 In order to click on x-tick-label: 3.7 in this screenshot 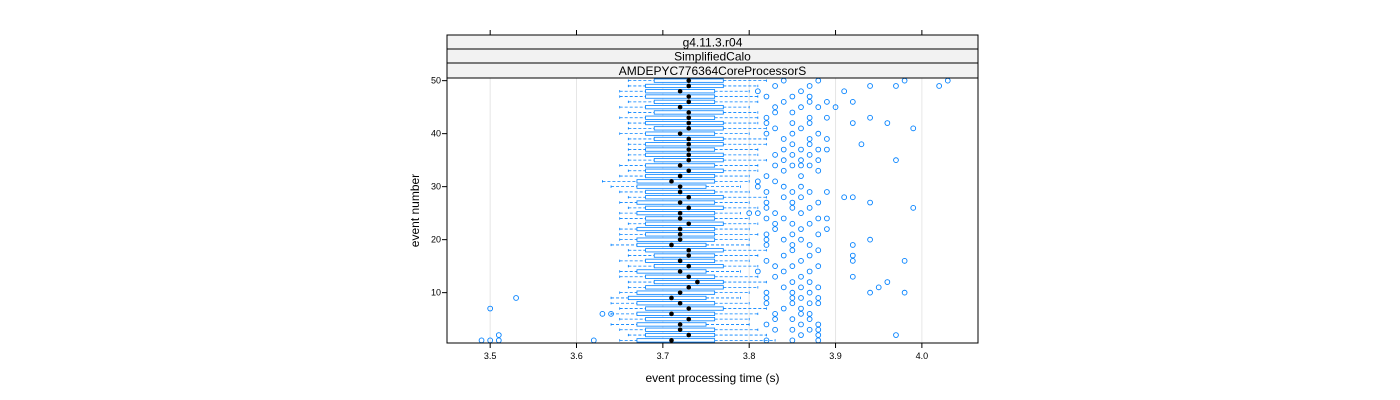, I will do `click(663, 356)`.